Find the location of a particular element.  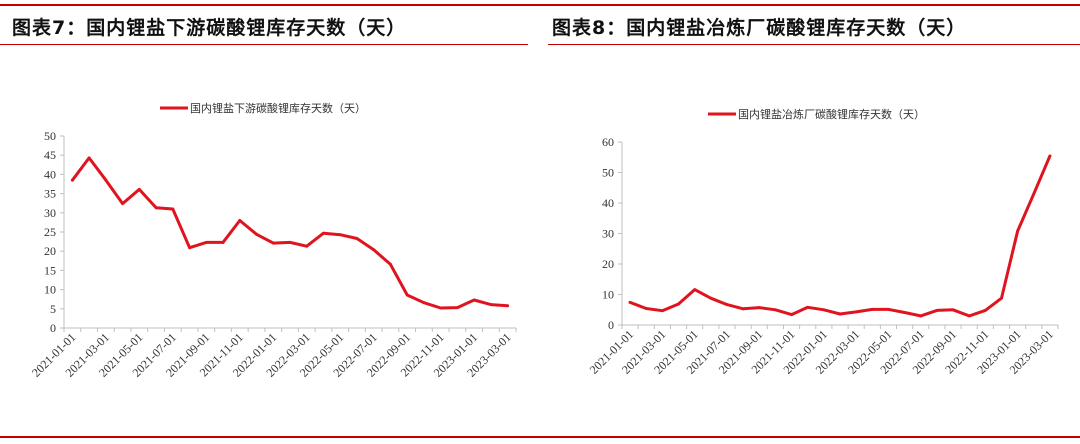

left-y-tick-label: 0 is located at coordinates (53, 328).